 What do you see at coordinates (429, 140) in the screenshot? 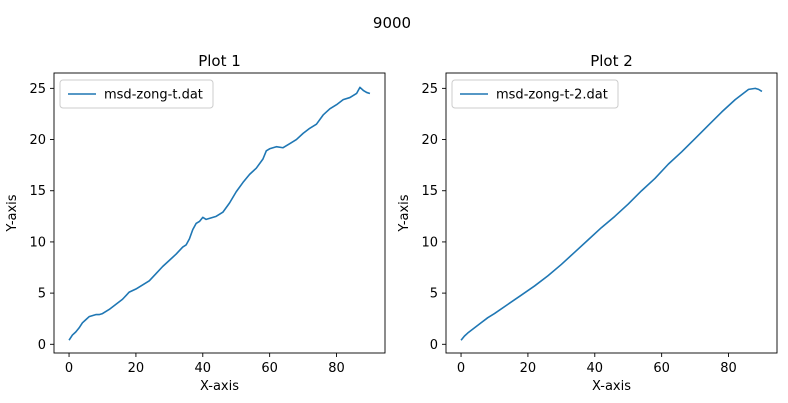
I see `plot-2-y-tick-label-4: 20` at bounding box center [429, 140].